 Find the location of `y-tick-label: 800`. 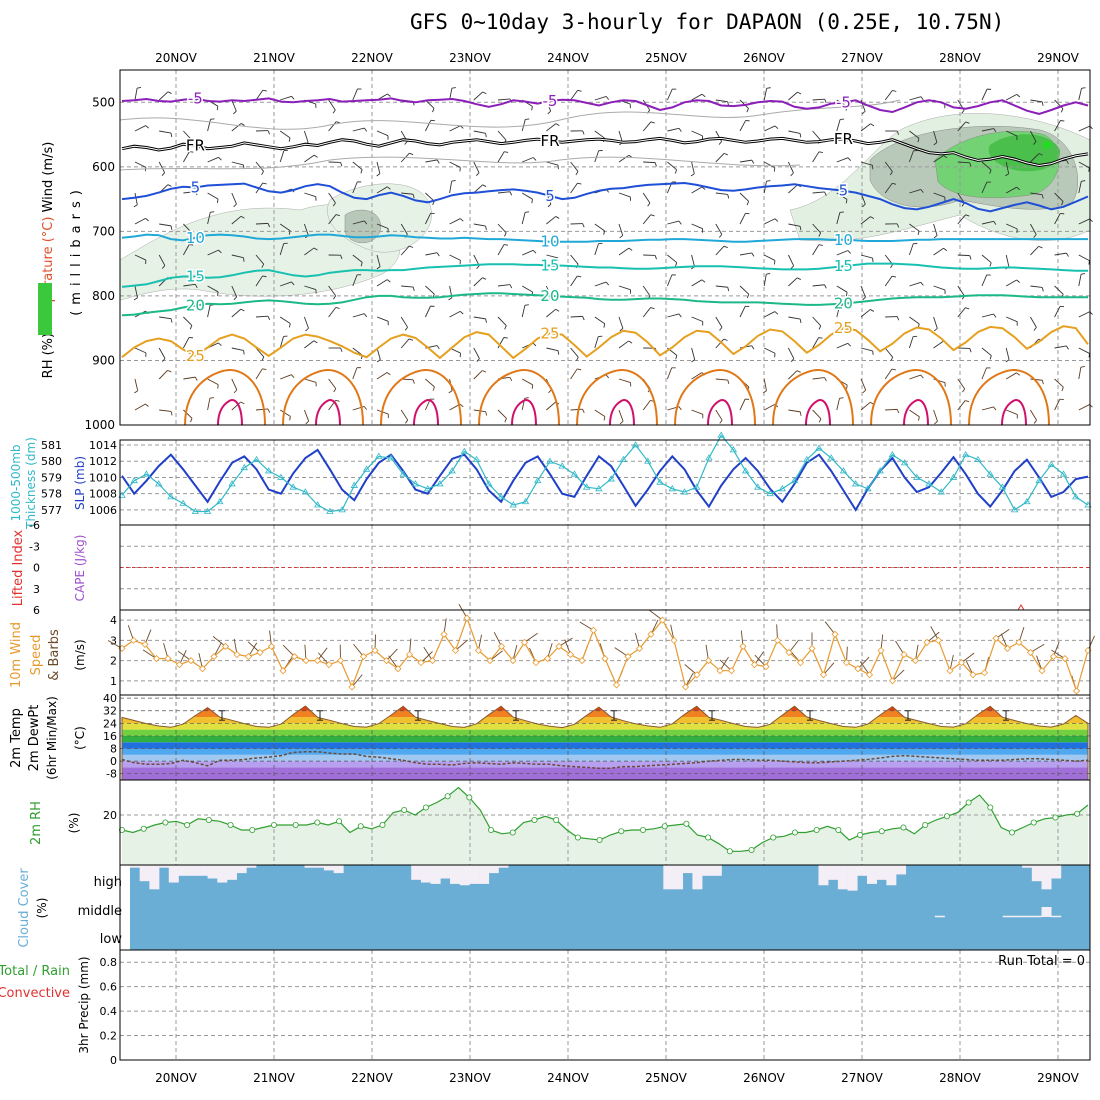

y-tick-label: 800 is located at coordinates (103, 296).